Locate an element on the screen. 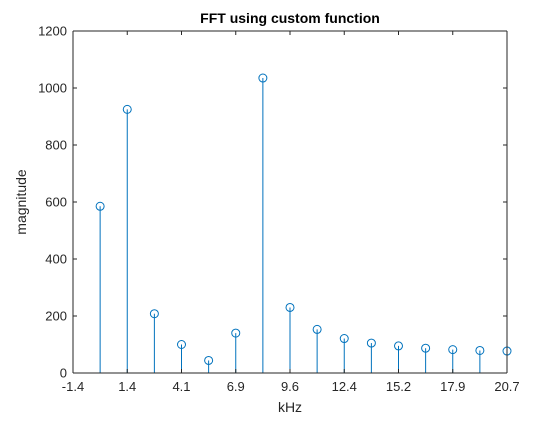 This screenshot has width=560, height=425. y-tick-label: 200 is located at coordinates (56, 316).